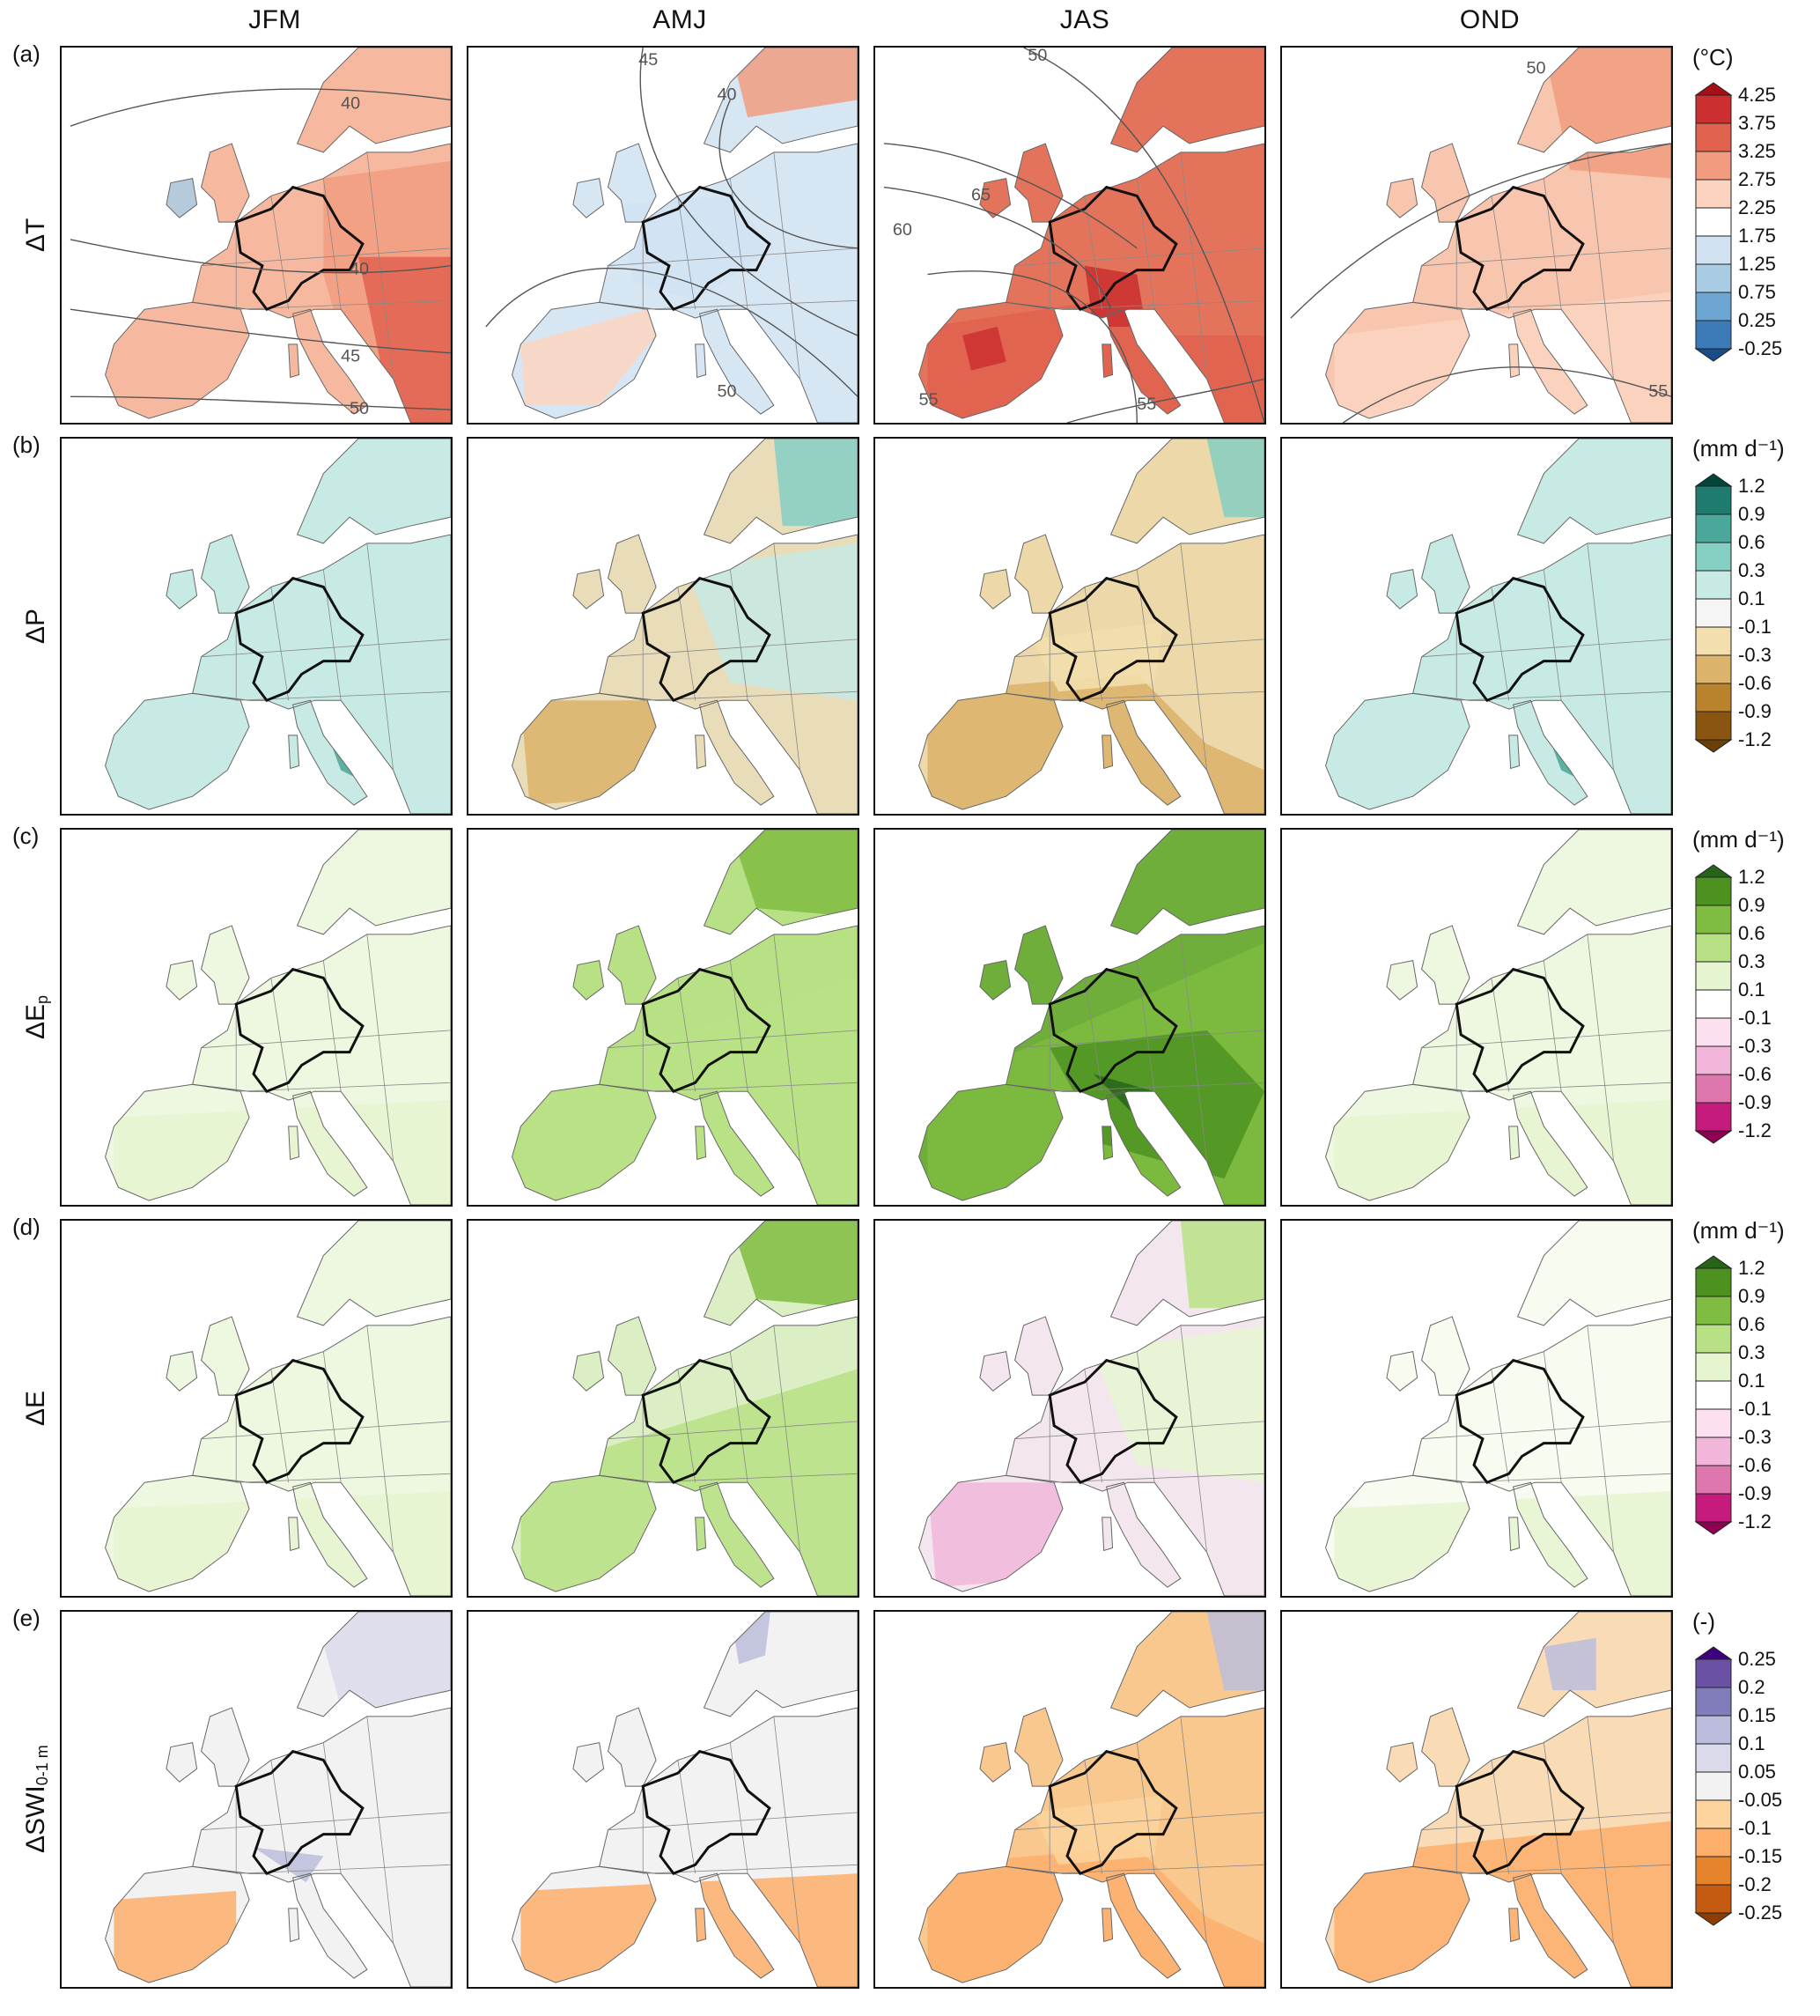 This screenshot has height=2016, width=1820. Describe the element at coordinates (1738, 1231) in the screenshot. I see `colorbar-unit: (mm d⁻¹)` at that location.